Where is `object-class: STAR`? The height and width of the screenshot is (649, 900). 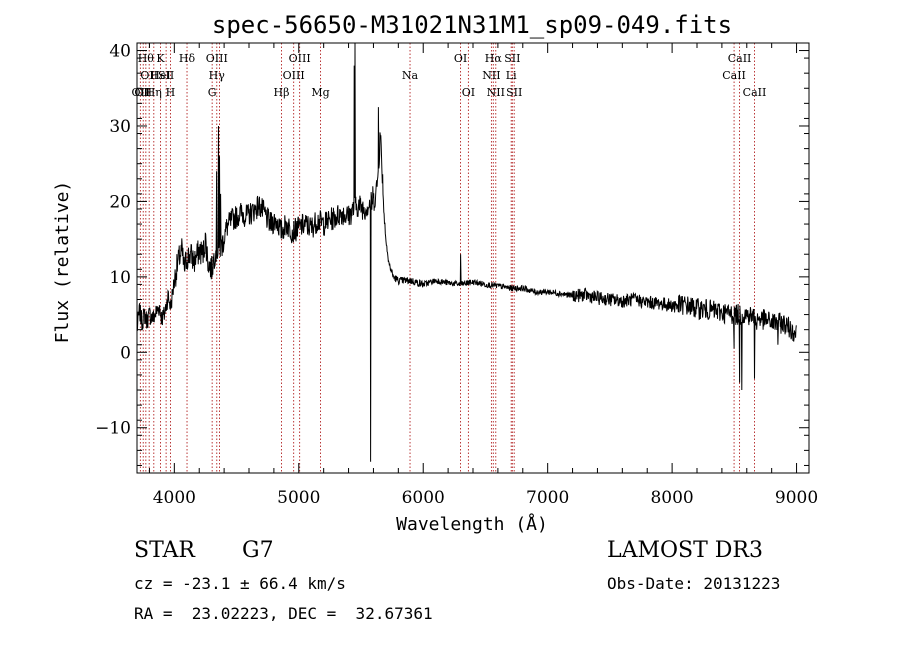 object-class: STAR is located at coordinates (164, 550).